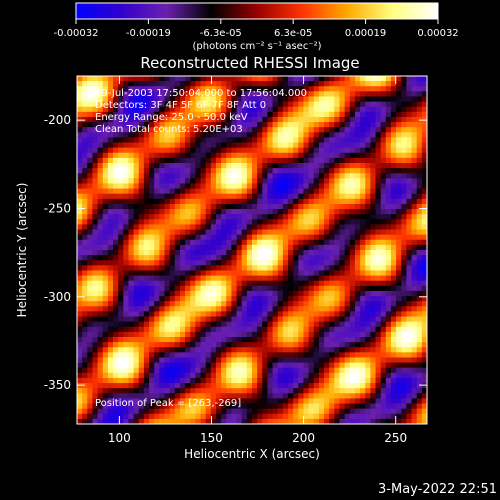 The height and width of the screenshot is (500, 500). Describe the element at coordinates (257, 21) in the screenshot. I see `colorbar-ticks` at that location.